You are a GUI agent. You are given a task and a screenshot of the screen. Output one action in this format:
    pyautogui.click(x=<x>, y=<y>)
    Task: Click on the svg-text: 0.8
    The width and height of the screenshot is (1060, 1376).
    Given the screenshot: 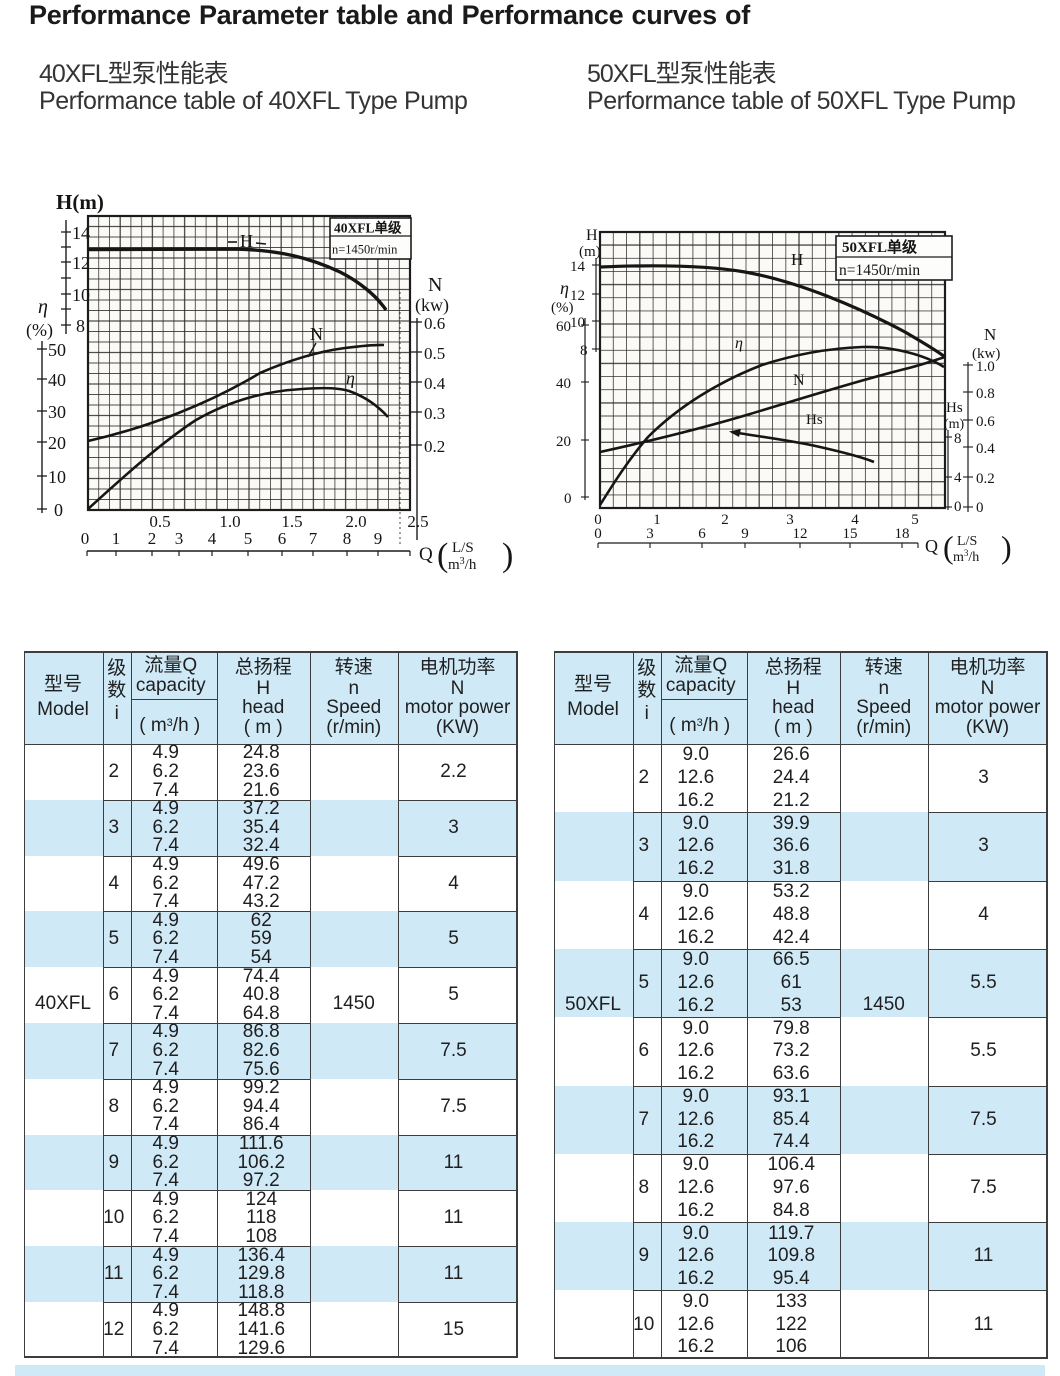 What is the action you would take?
    pyautogui.click(x=985, y=394)
    